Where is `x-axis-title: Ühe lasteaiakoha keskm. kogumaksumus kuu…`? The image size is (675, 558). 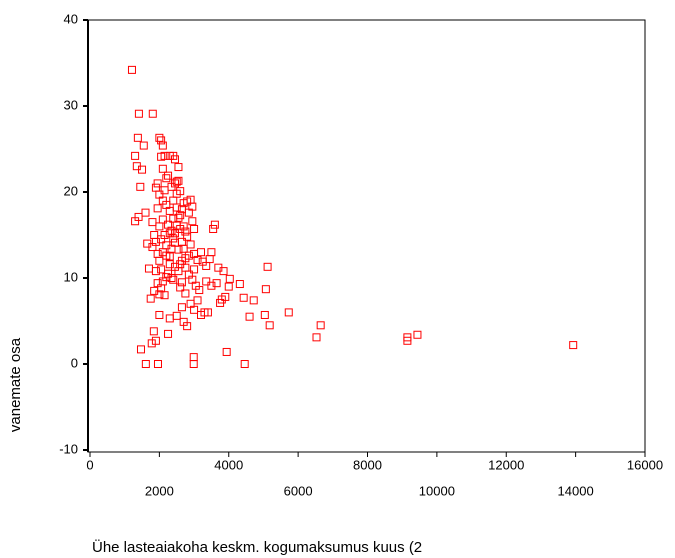
x-axis-title: Ühe lasteaiakoha keskm. kogumaksumus kuu… is located at coordinates (257, 547).